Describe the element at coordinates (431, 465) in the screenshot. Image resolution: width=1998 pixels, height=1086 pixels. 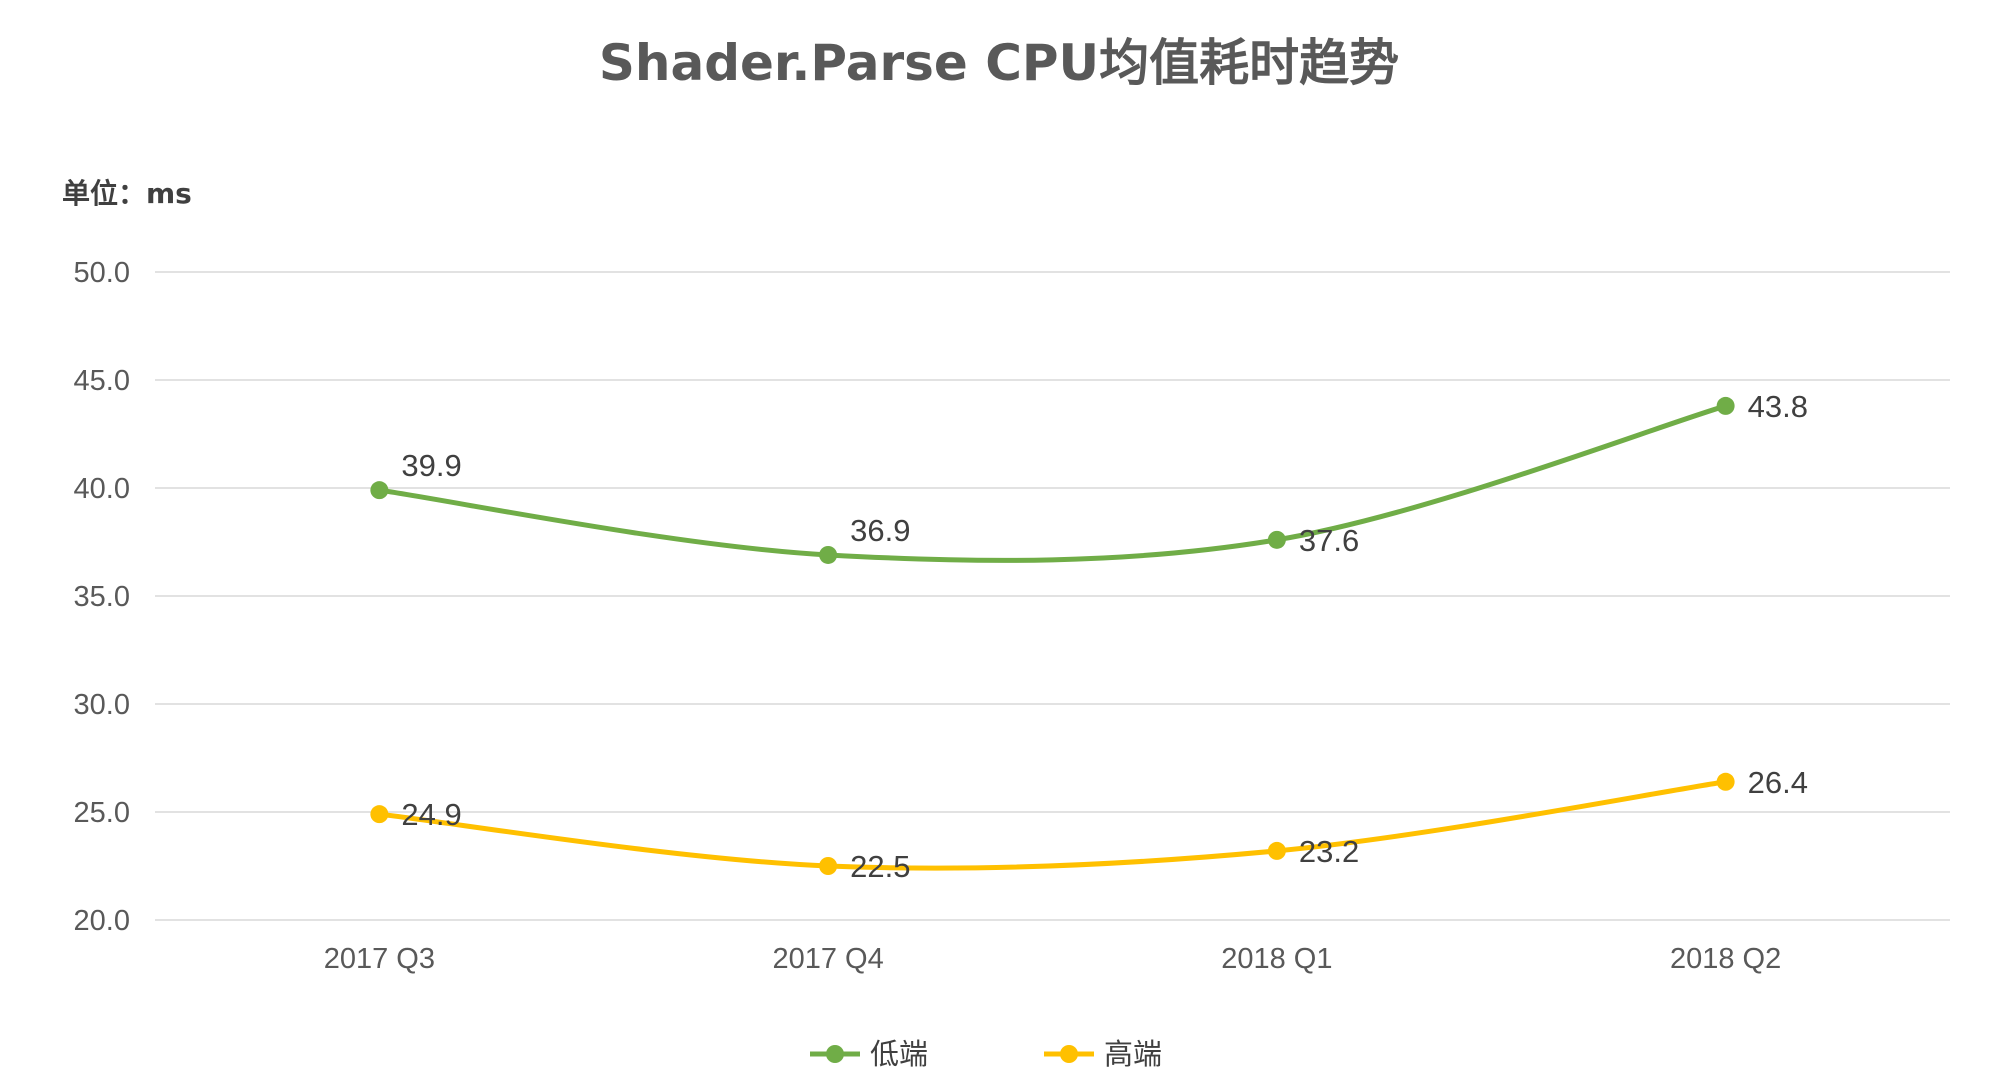
I see `data-label: 39.9` at that location.